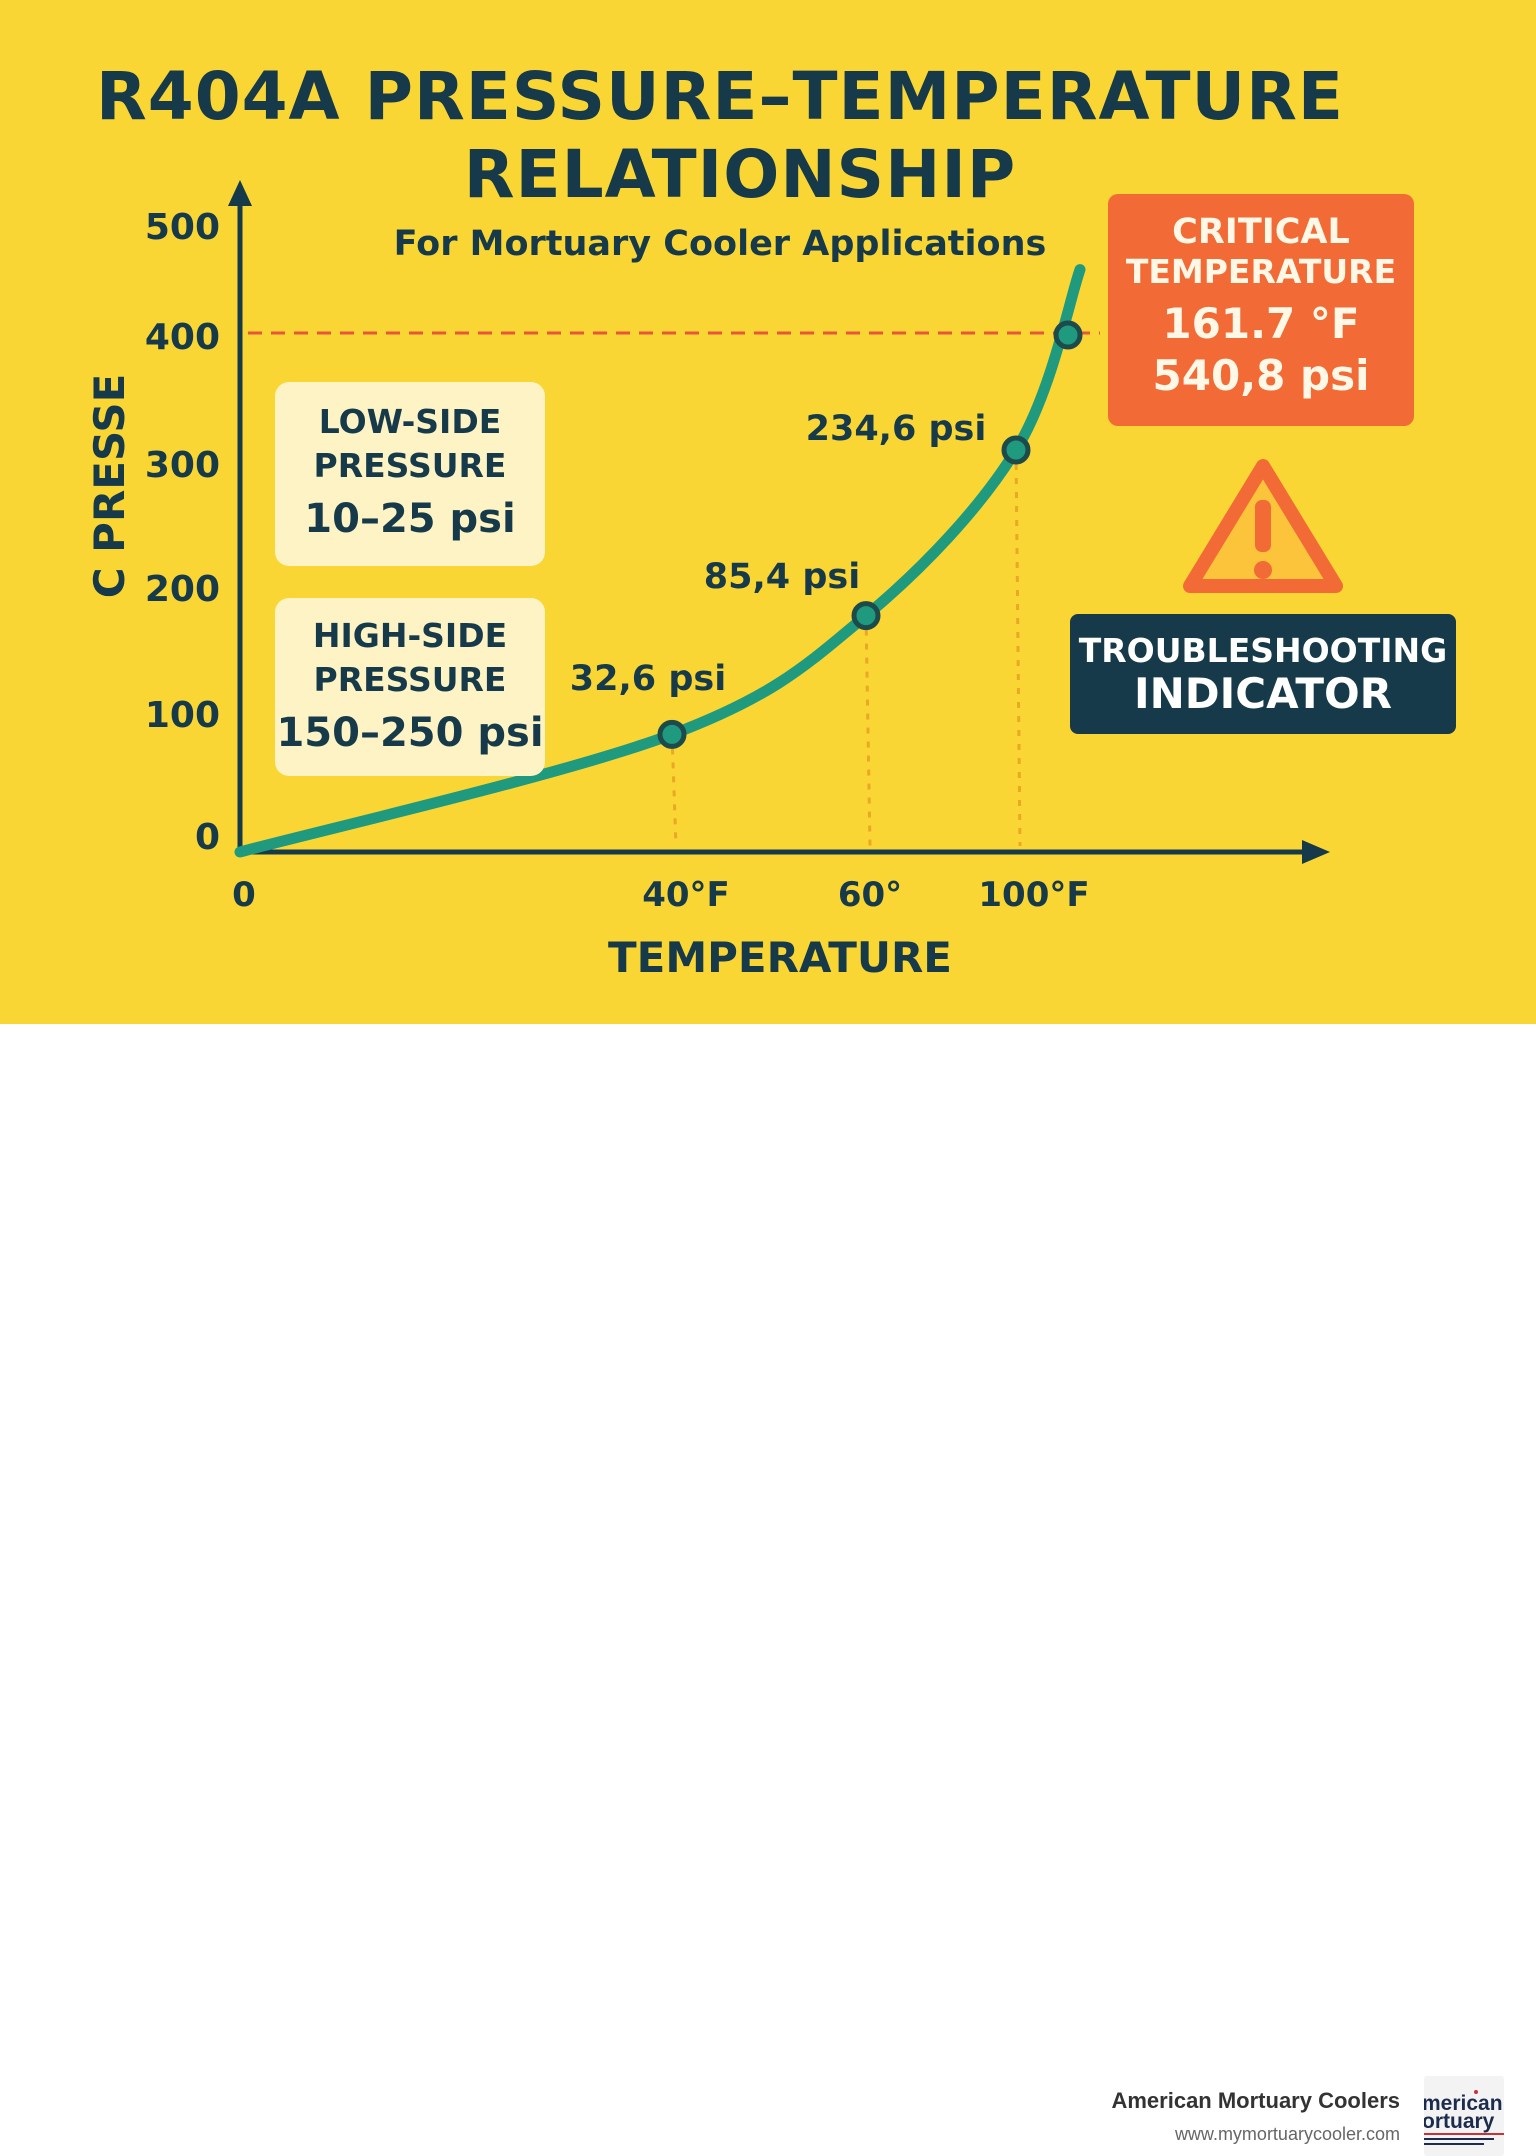  I want to click on data-point-label: 234,6 psi, so click(896, 429).